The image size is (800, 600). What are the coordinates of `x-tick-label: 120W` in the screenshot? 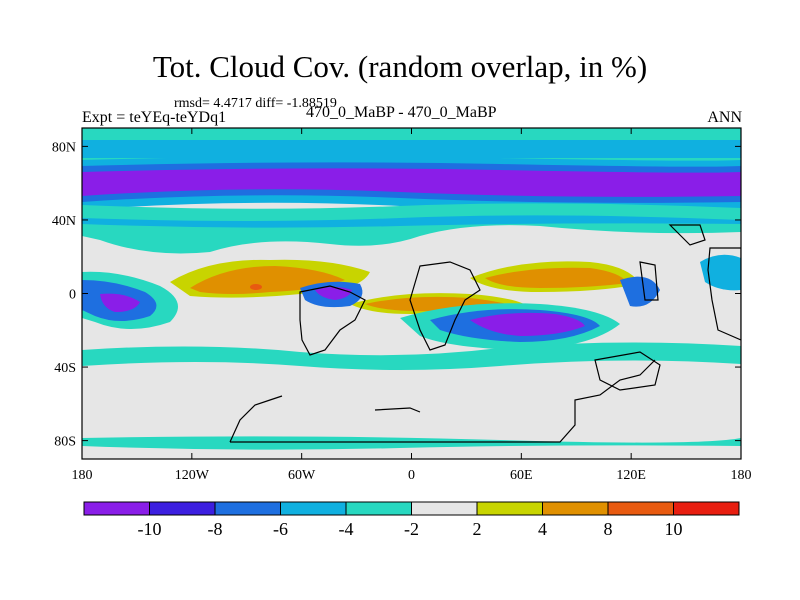 It's located at (192, 475).